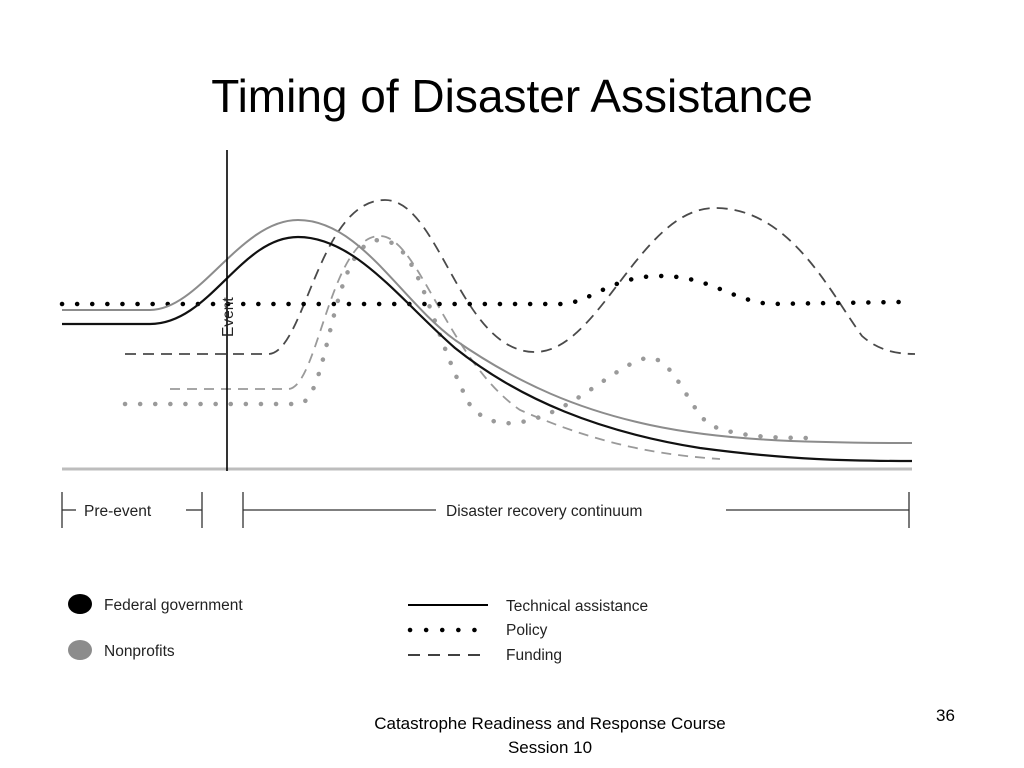  What do you see at coordinates (155, 627) in the screenshot?
I see `legend-actors: Federal government Nonprofits` at bounding box center [155, 627].